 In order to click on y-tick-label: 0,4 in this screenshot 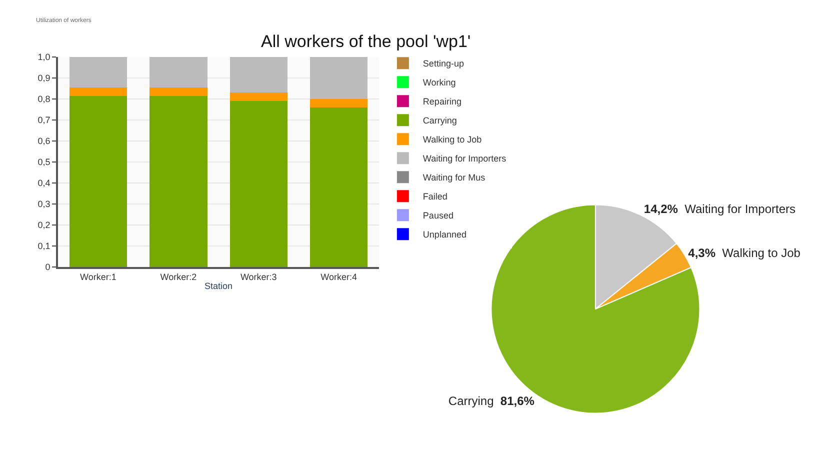, I will do `click(44, 183)`.